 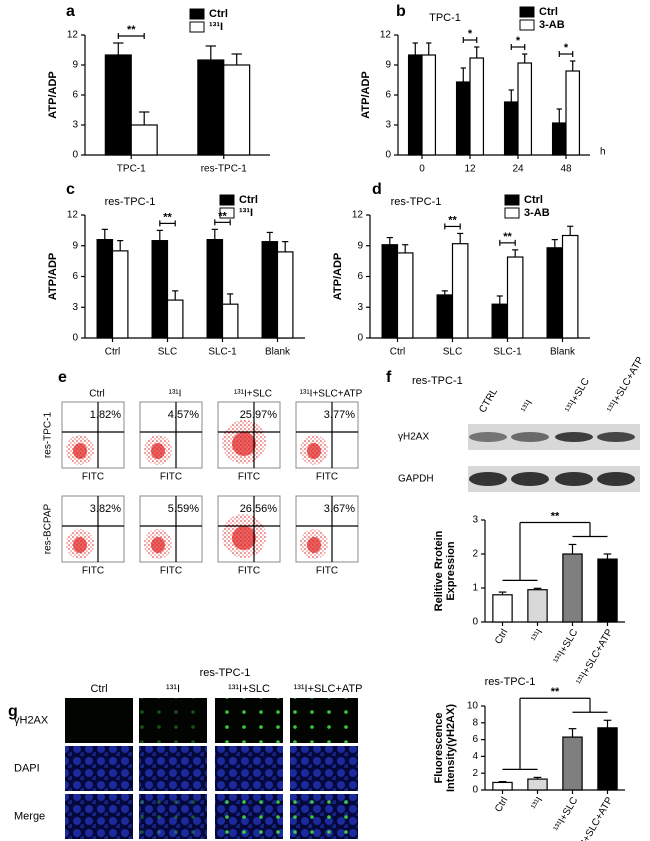 What do you see at coordinates (416, 479) in the screenshot?
I see `band-label: GAPDH` at bounding box center [416, 479].